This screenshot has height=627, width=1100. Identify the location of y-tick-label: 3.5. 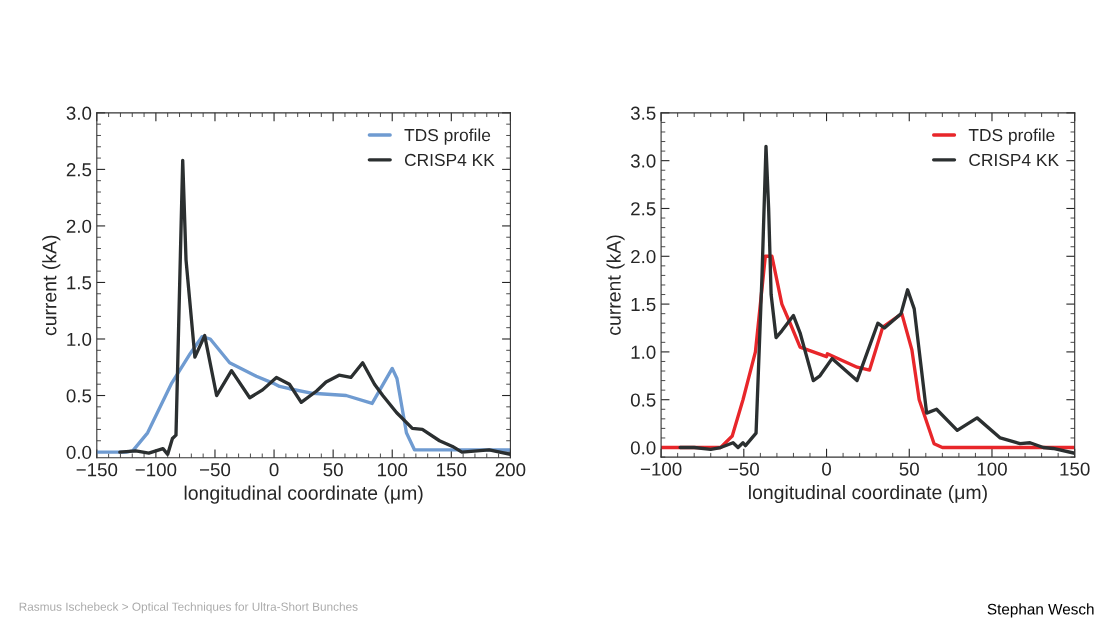
(643, 113).